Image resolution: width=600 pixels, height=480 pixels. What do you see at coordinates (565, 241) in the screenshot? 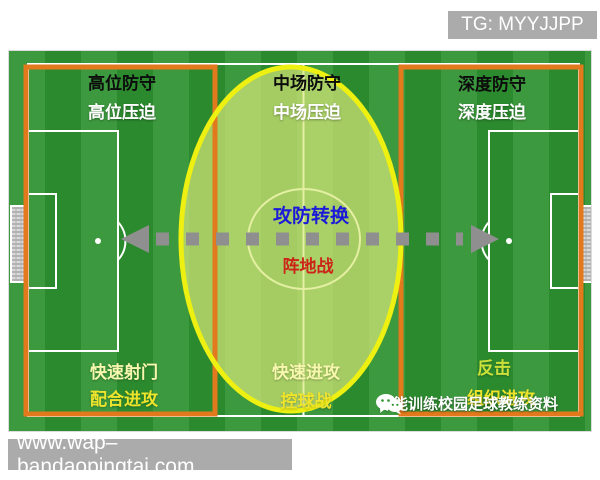
I see `goal-area-right` at bounding box center [565, 241].